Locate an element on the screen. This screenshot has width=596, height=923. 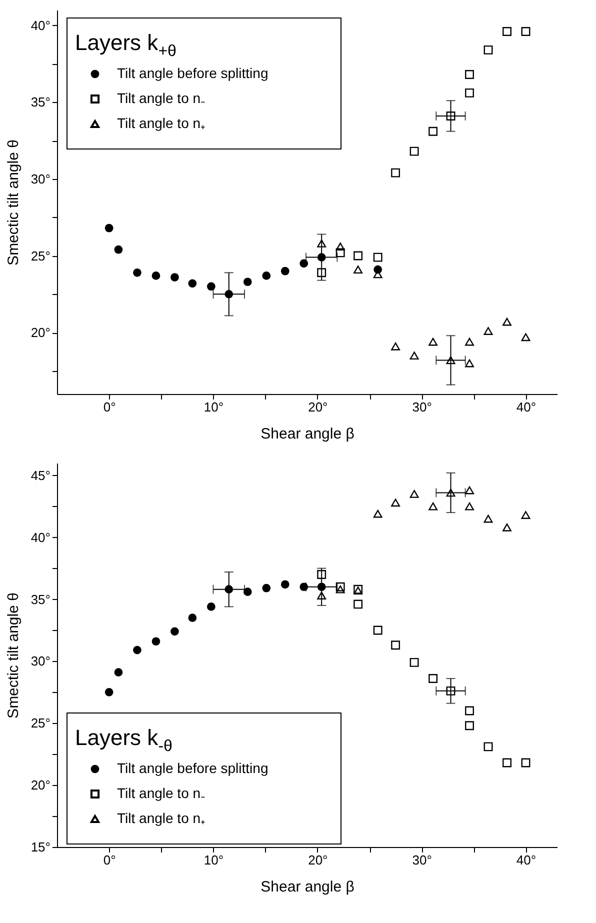
y-tick-label: 45° is located at coordinates (40, 475).